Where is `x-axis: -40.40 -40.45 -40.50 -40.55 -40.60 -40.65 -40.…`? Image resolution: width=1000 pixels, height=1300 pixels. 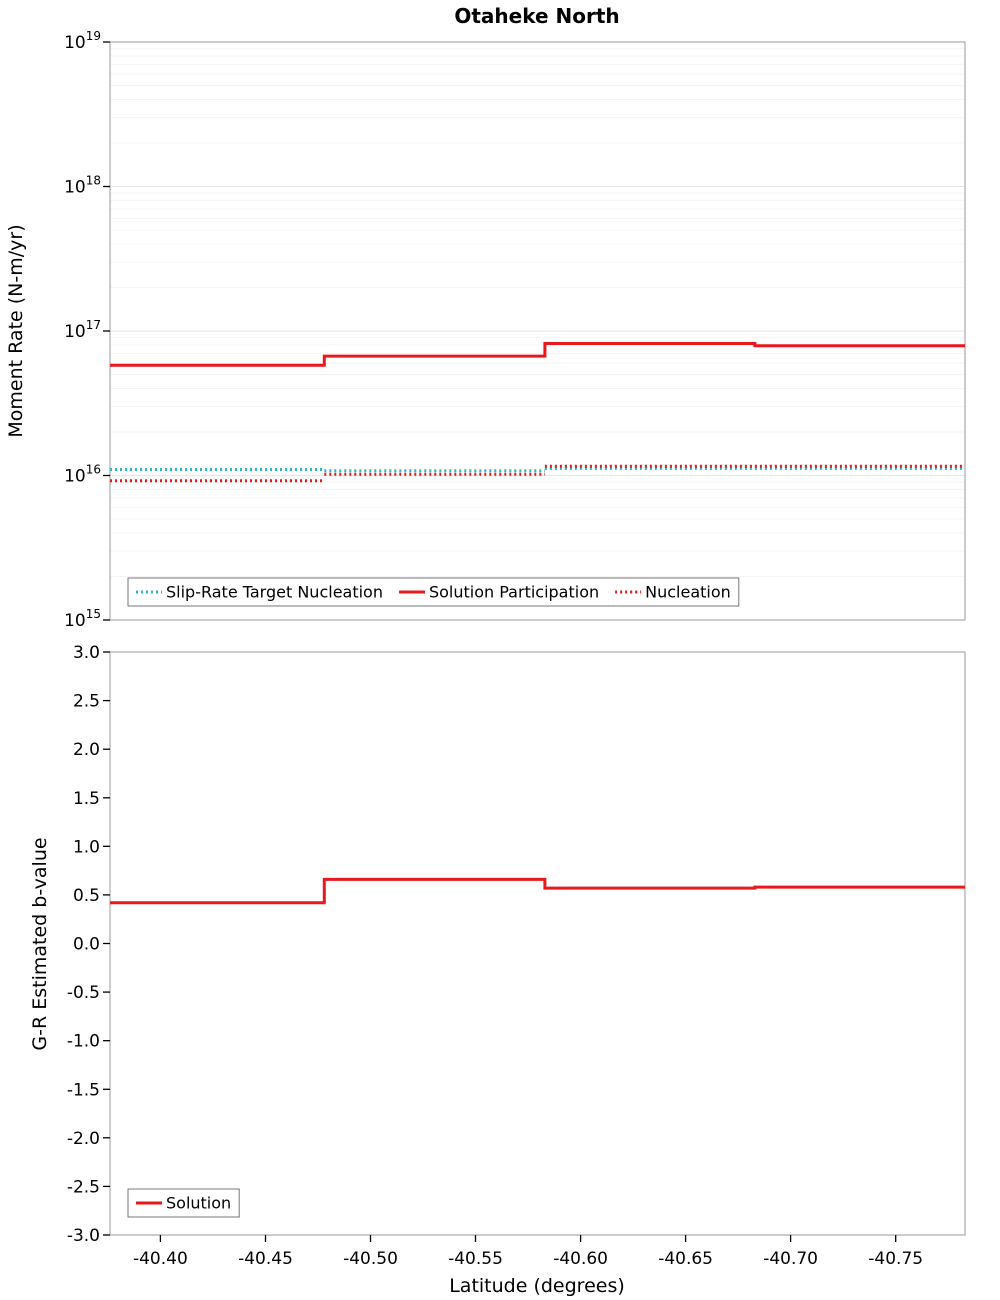 x-axis: -40.40 -40.45 -40.50 -40.55 -40.60 -40.65 -40.… is located at coordinates (528, 1252).